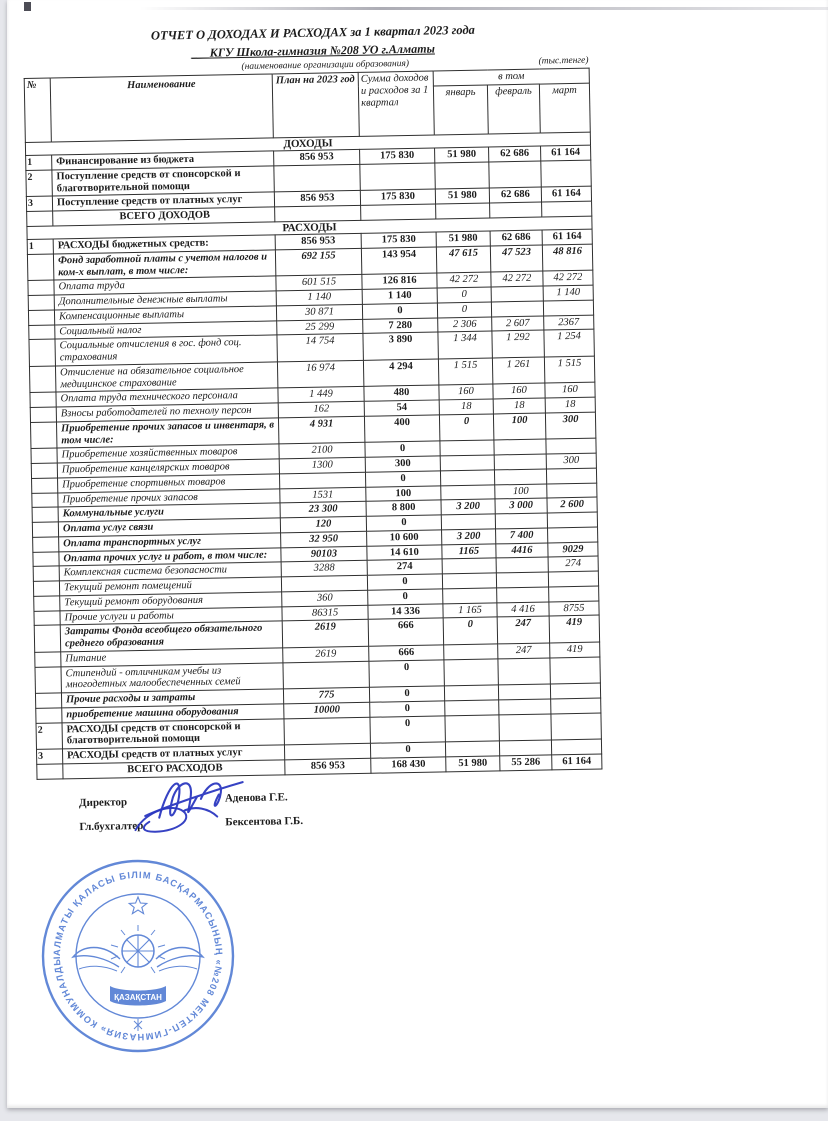 This screenshot has width=828, height=1121. What do you see at coordinates (404, 537) in the screenshot?
I see `cell-value: 10 600` at bounding box center [404, 537].